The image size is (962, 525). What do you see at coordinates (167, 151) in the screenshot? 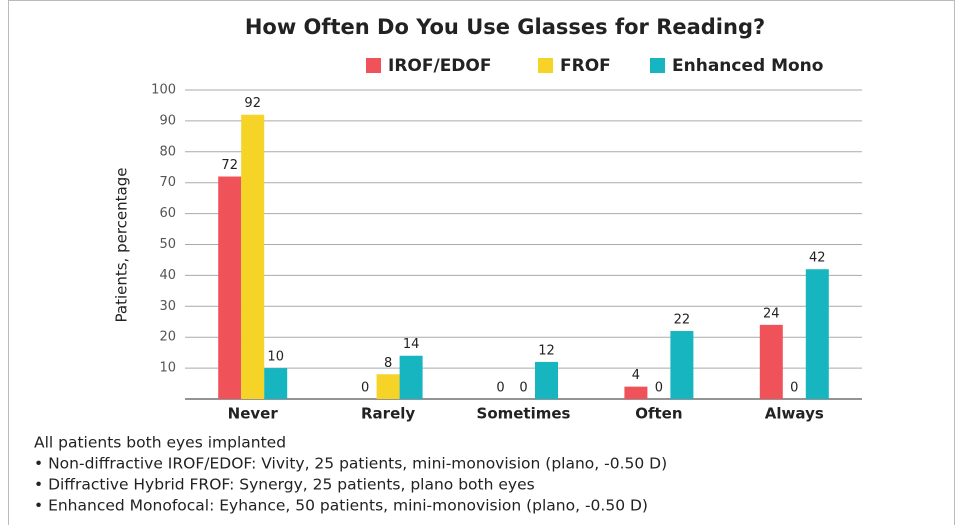
I see `y-tick-label: 80` at bounding box center [167, 151].